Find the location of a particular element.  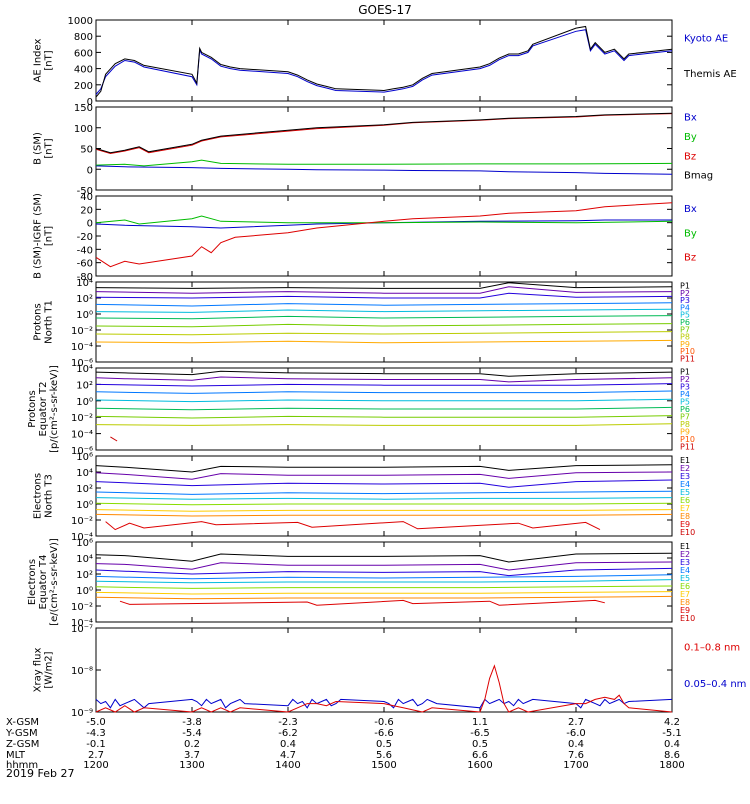

y-tick-label: 10⁰ is located at coordinates (84, 591).